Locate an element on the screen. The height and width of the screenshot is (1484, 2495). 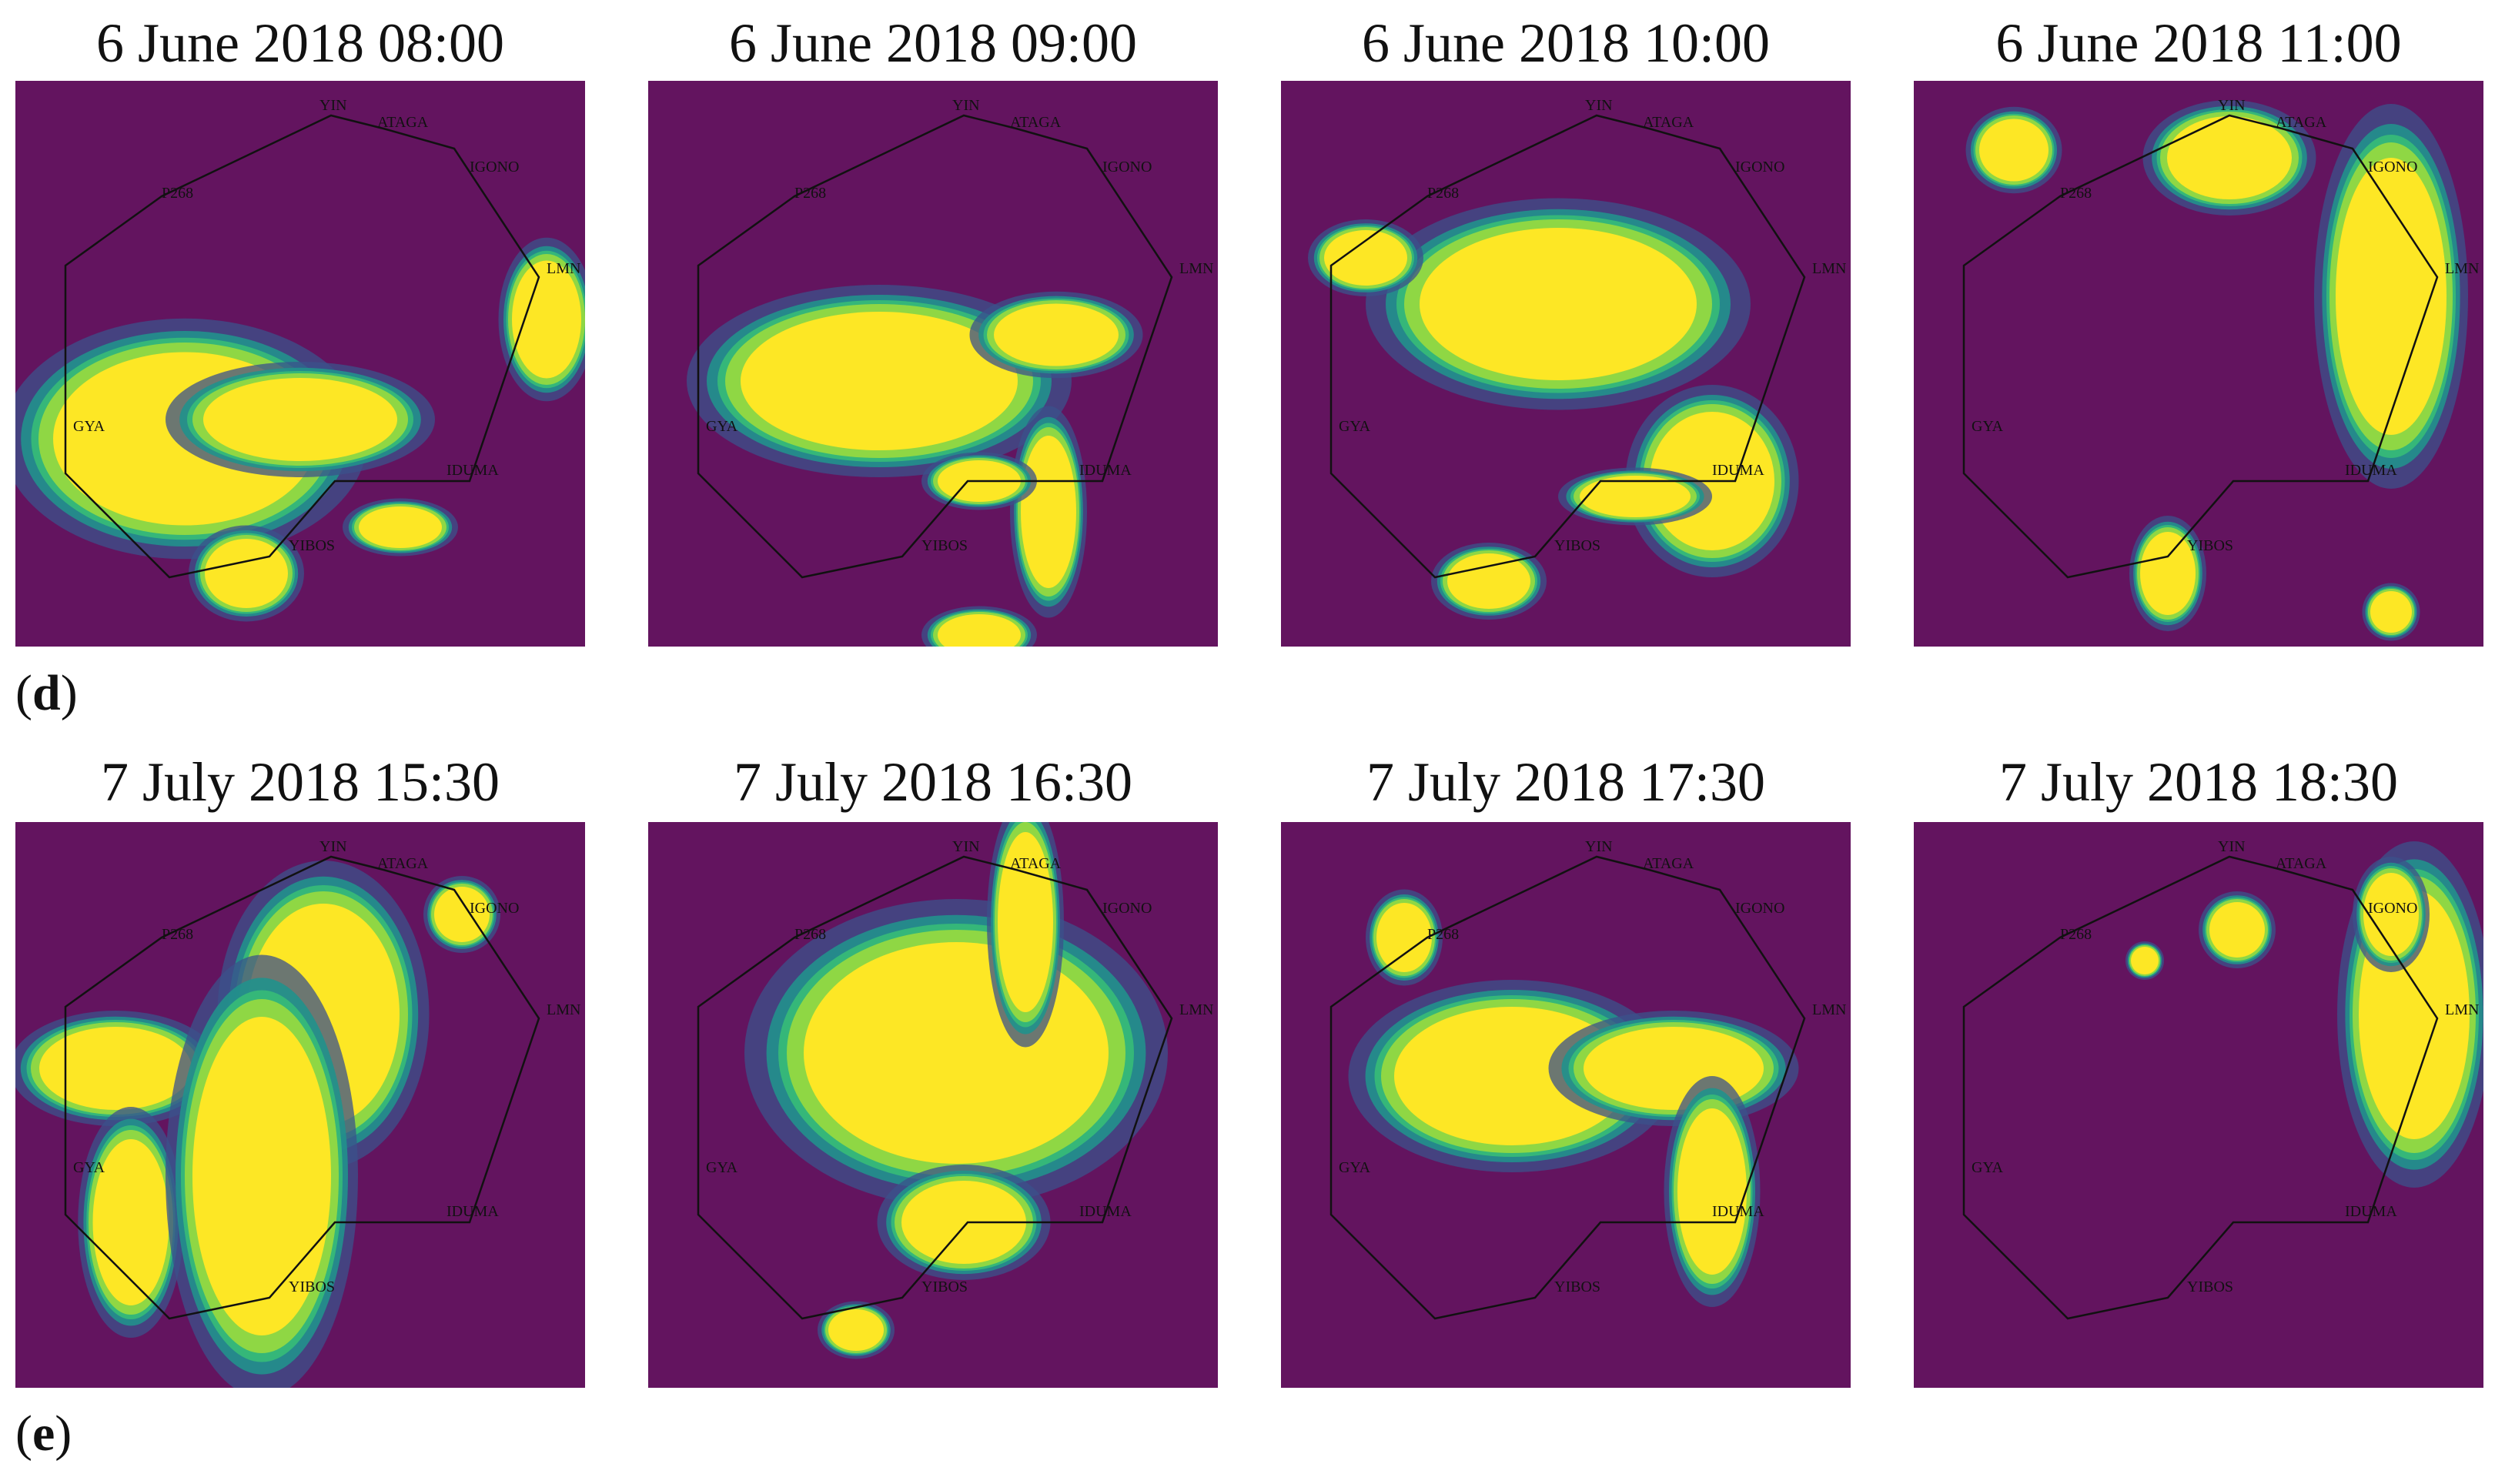
weather-map-panel-d1: YIN ATAGA IGONO LMN IDUMA YIBOS GYA P268 is located at coordinates (300, 364).